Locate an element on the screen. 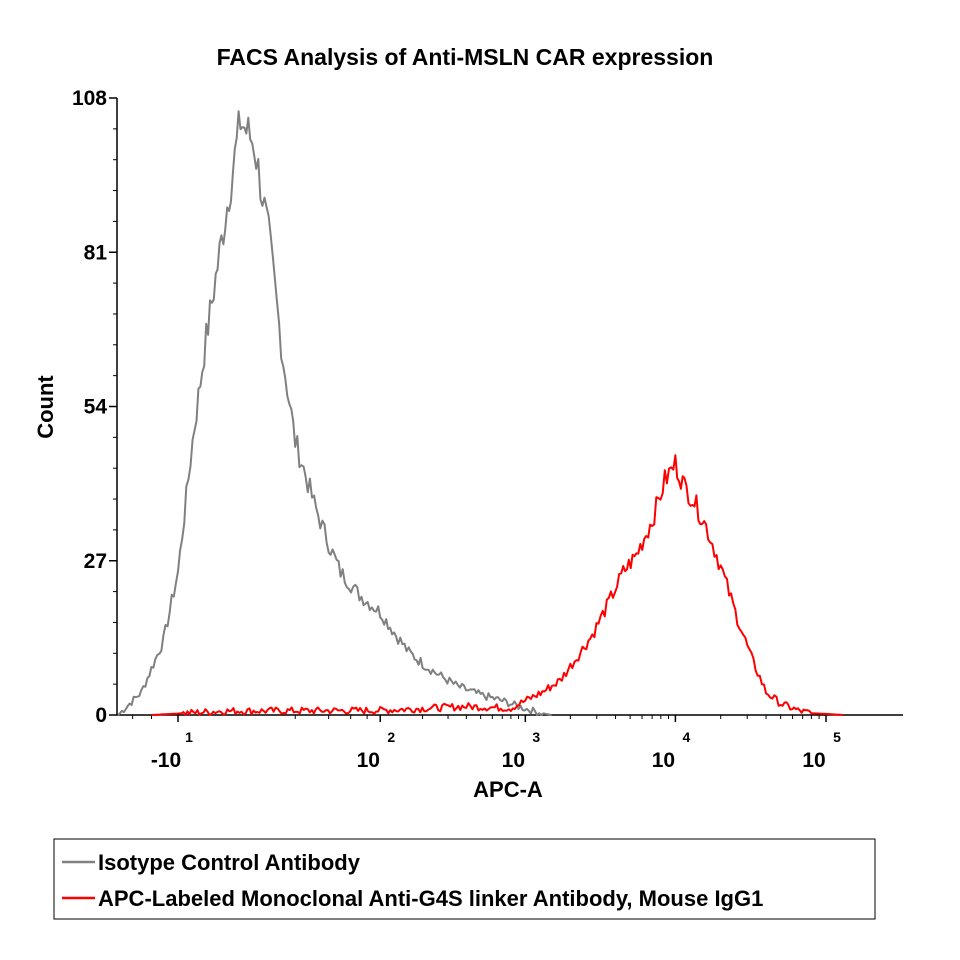 The width and height of the screenshot is (960, 960). x-tick-exponent: 5 is located at coordinates (837, 737).